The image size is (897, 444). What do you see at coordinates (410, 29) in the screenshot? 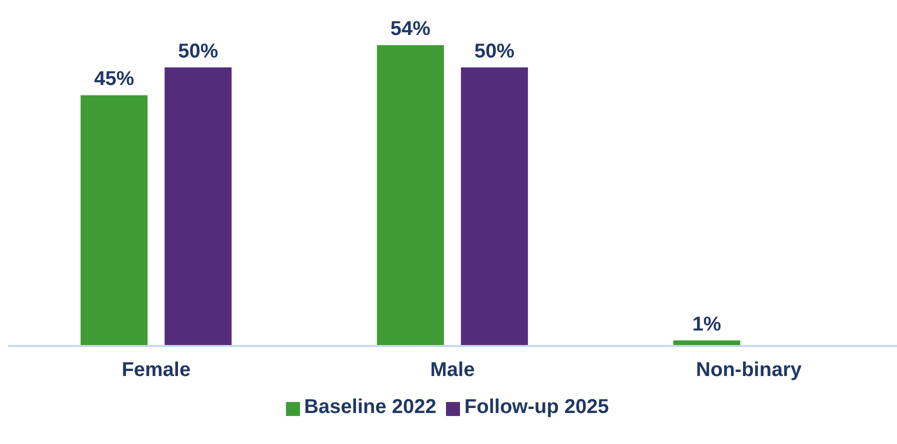
I see `data-label: 54%` at bounding box center [410, 29].